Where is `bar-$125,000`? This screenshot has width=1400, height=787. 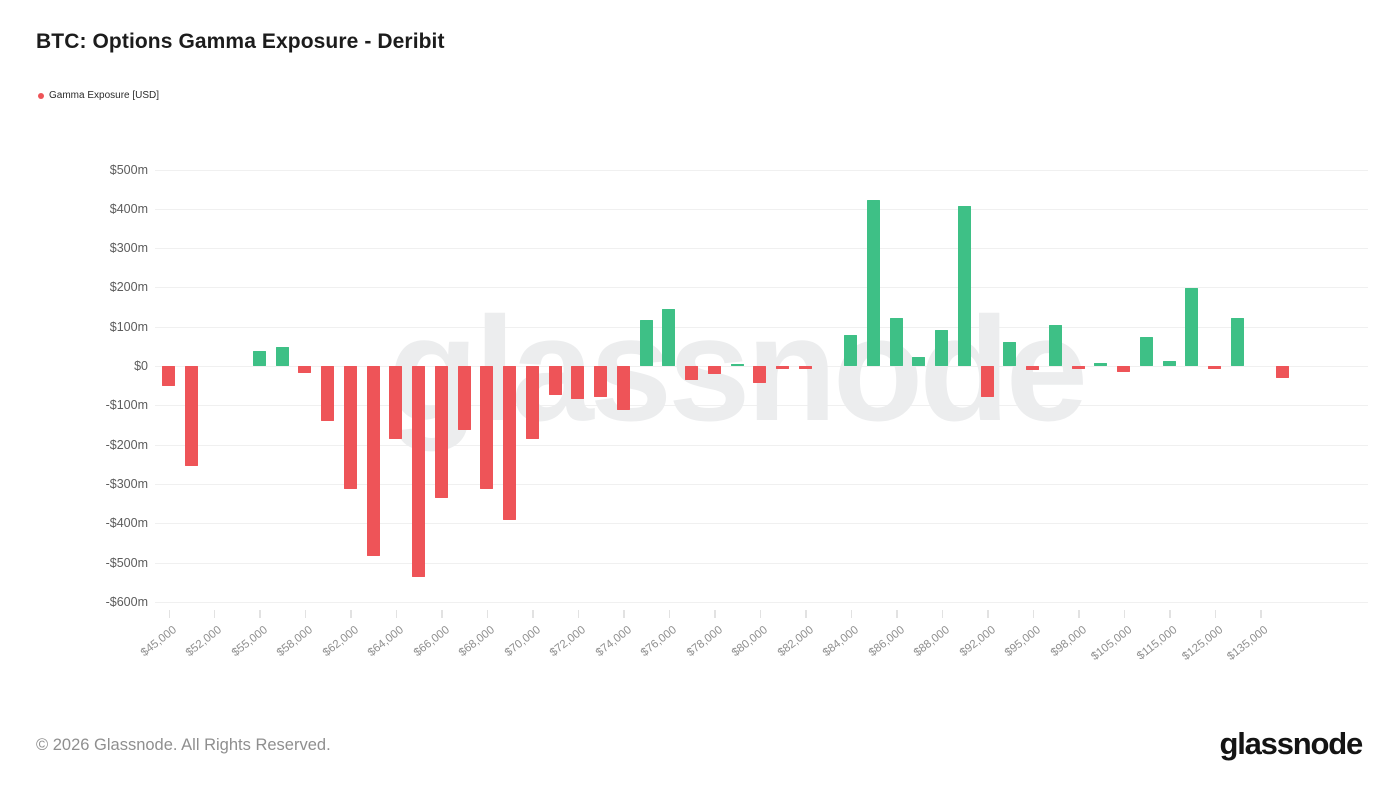
bar-$125,000 is located at coordinates (1215, 368).